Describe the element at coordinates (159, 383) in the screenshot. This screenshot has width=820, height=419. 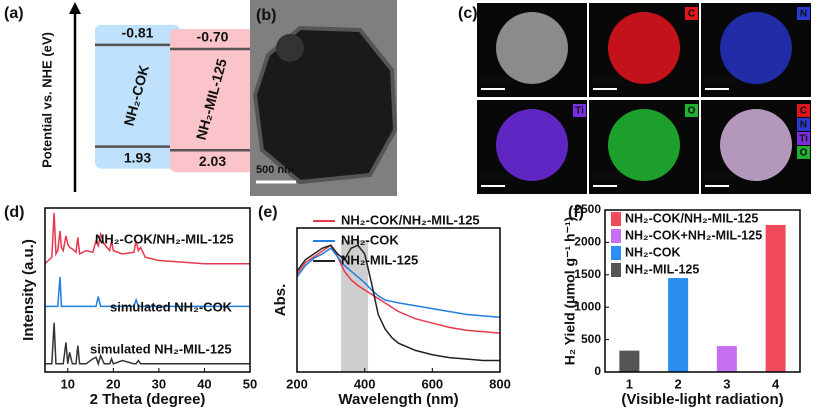
I see `x-tick-label: 30` at that location.